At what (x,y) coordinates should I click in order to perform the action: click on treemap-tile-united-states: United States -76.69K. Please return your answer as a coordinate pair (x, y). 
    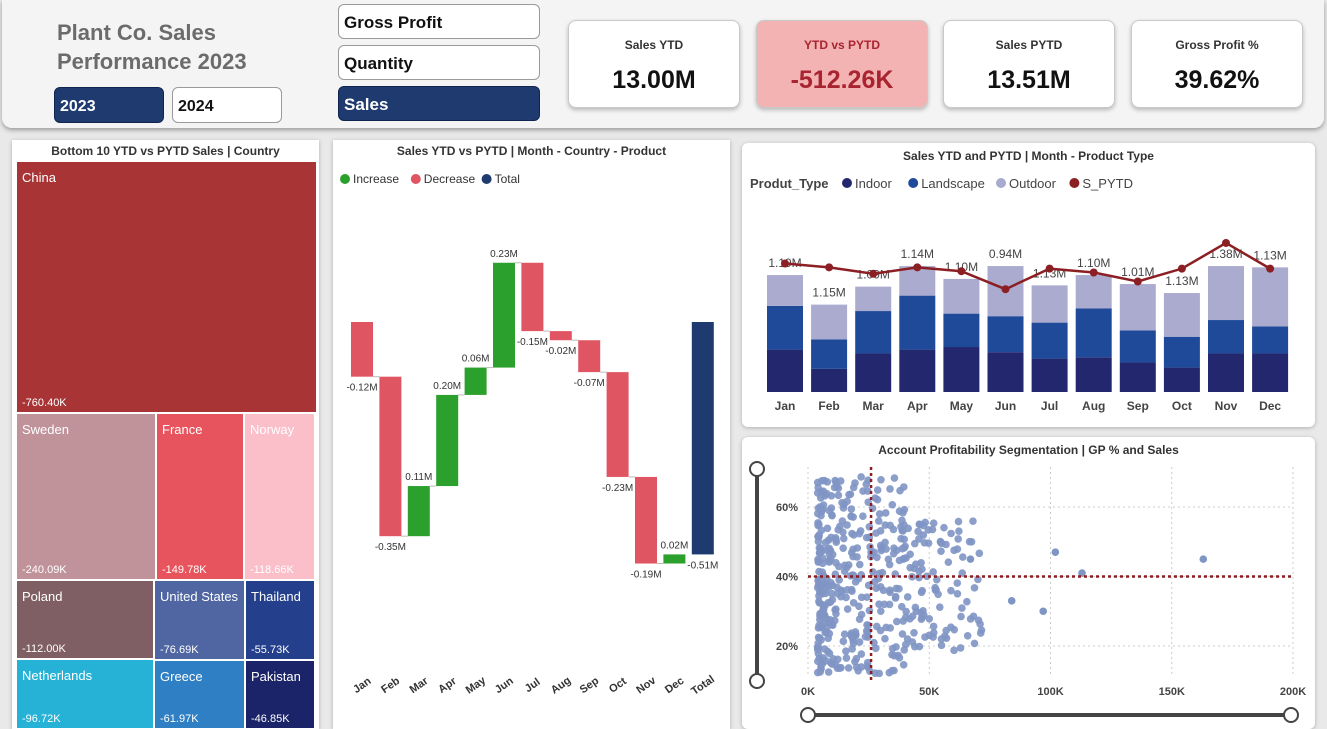
    Looking at the image, I should click on (199, 620).